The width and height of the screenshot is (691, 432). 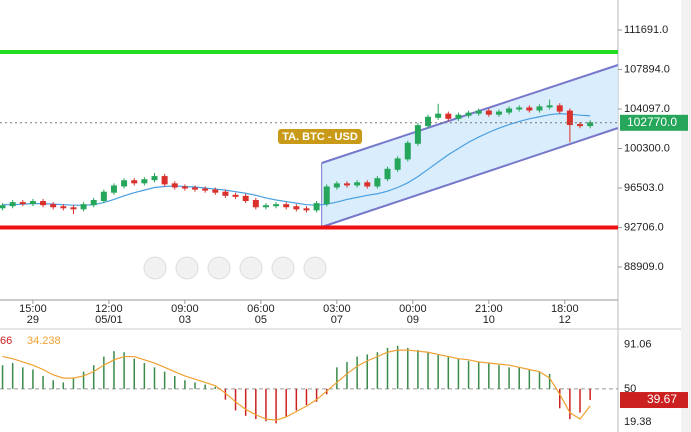 I want to click on x-tick-date: 10, so click(x=489, y=320).